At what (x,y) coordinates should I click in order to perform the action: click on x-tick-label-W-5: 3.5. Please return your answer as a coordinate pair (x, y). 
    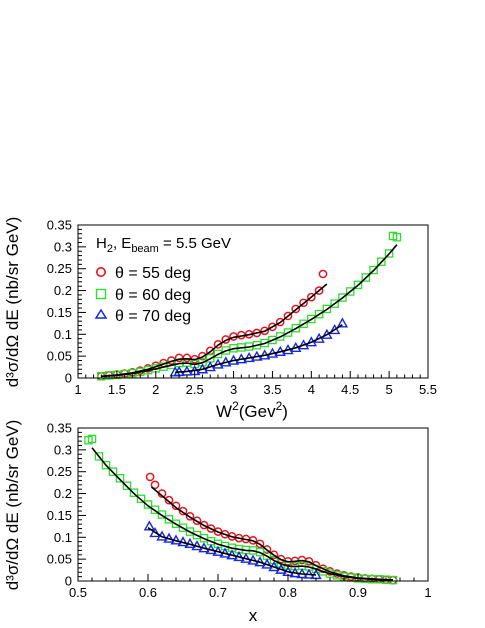
    Looking at the image, I should click on (272, 389).